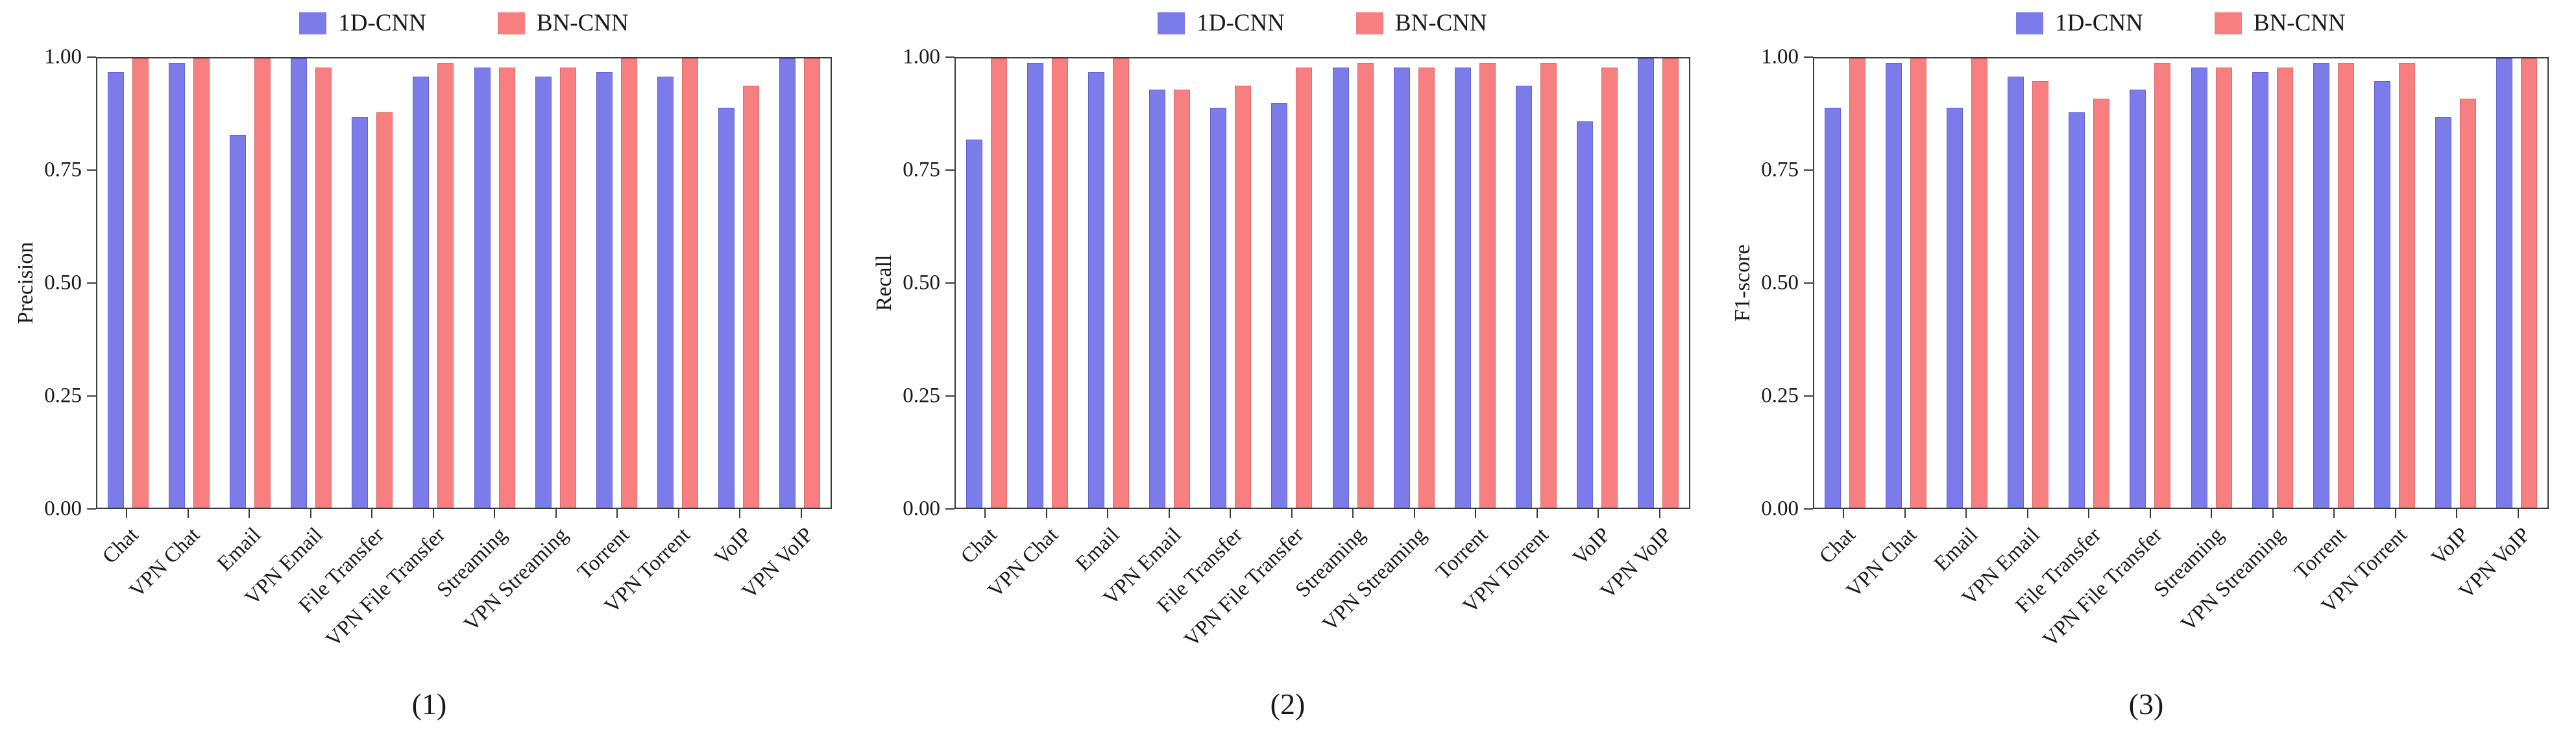 The image size is (2576, 729). What do you see at coordinates (120, 546) in the screenshot?
I see `x-category-label: Chat` at bounding box center [120, 546].